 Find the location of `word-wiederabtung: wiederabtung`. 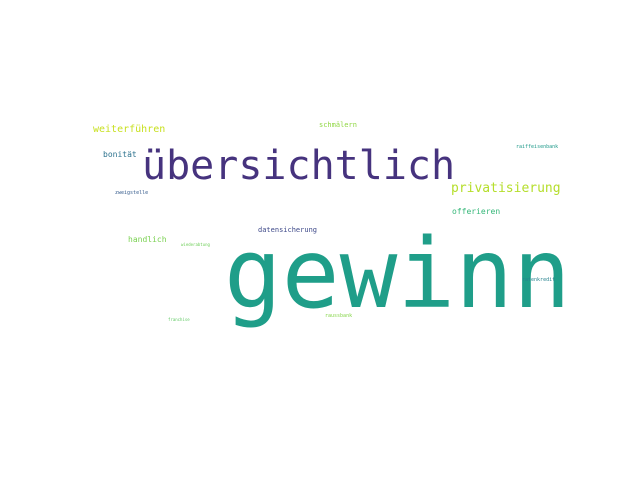

word-wiederabtung: wiederabtung is located at coordinates (195, 244).